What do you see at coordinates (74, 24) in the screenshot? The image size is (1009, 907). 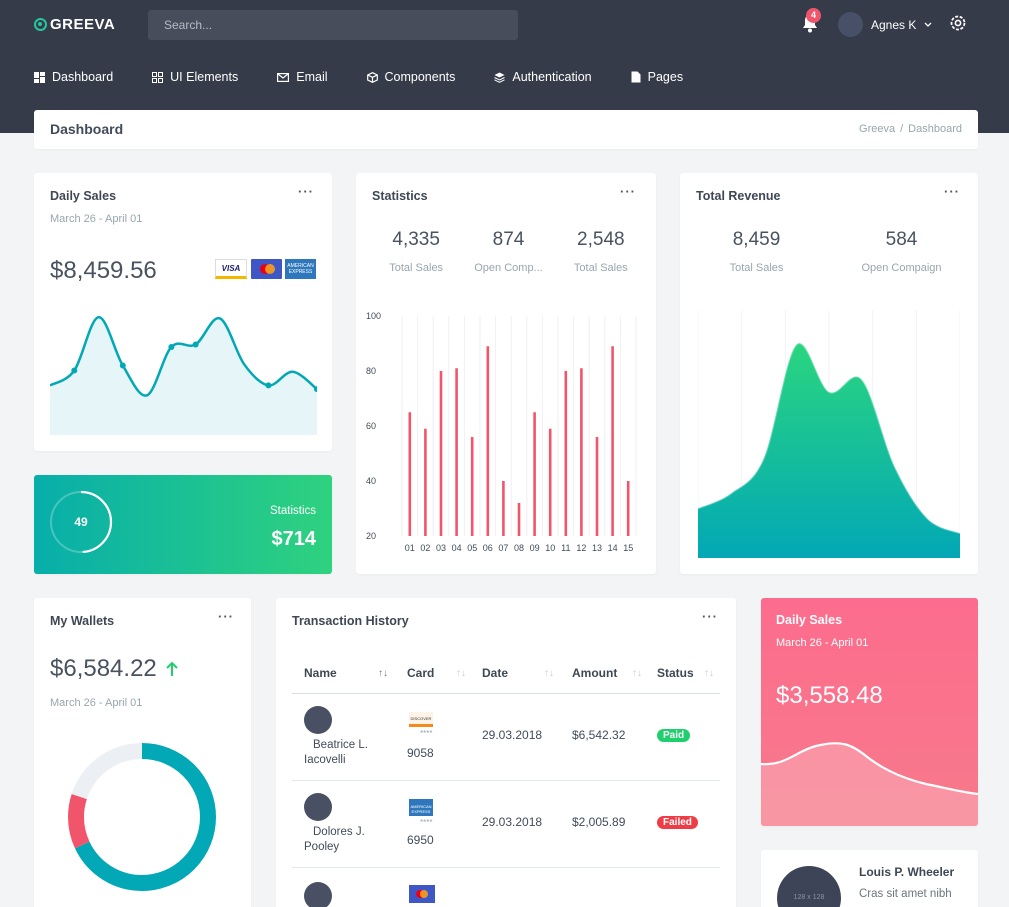 I see `brand-logo: GREEVA` at bounding box center [74, 24].